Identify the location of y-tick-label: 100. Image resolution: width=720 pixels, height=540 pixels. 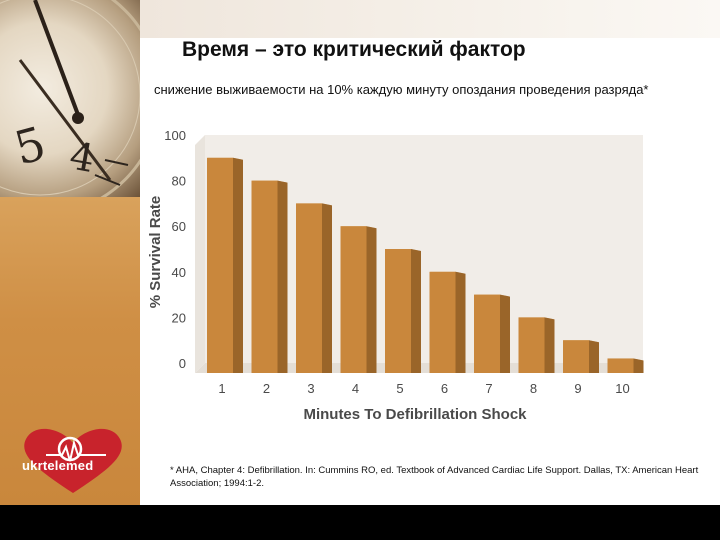
(175, 135).